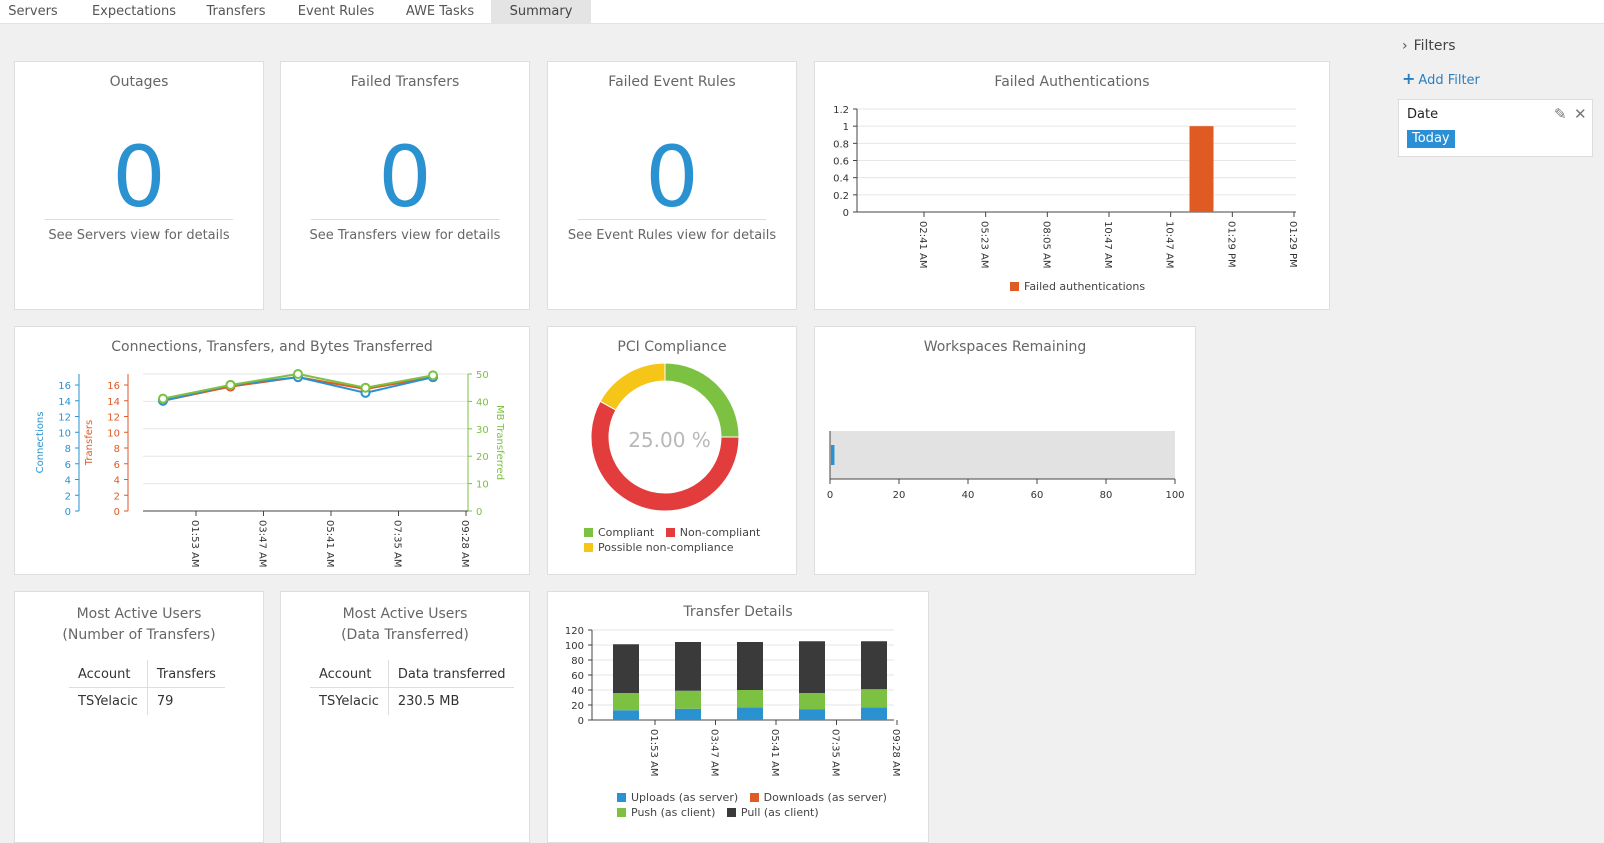 The image size is (1604, 843). I want to click on filters-toggle: › Filters, so click(1429, 46).